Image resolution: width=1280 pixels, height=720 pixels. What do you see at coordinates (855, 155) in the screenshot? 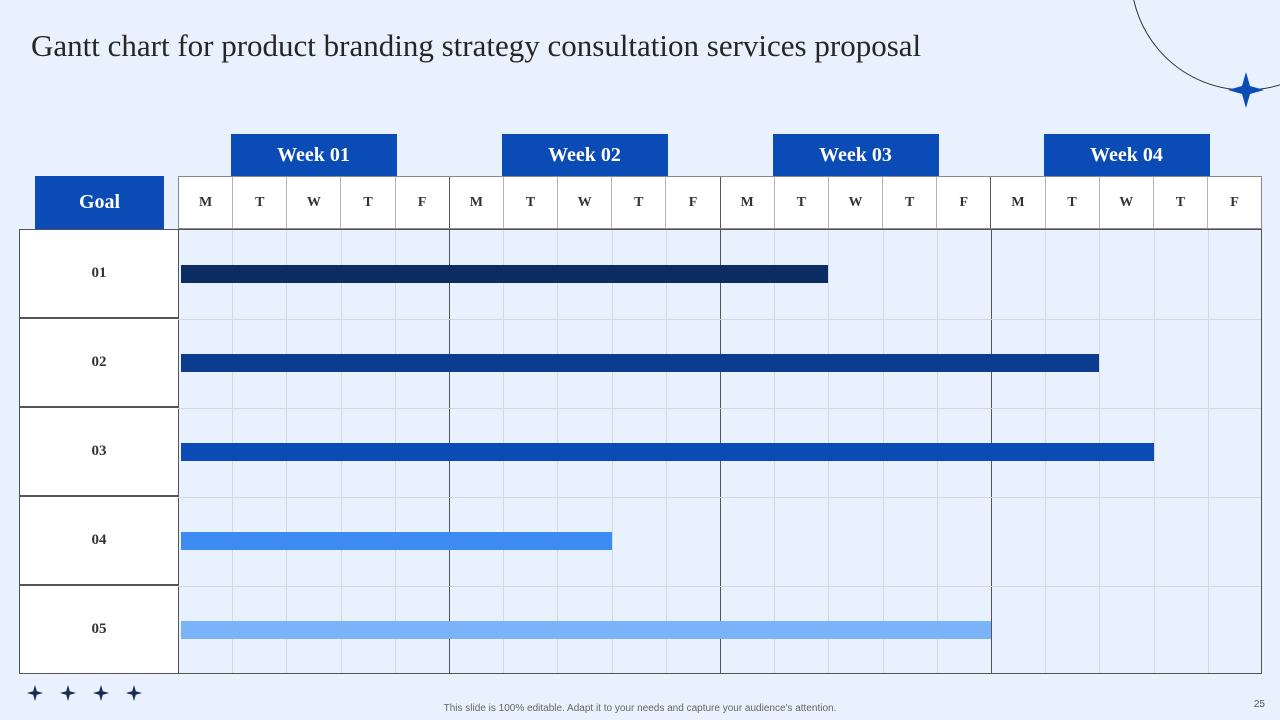
I see `week-header: Week 03` at bounding box center [855, 155].